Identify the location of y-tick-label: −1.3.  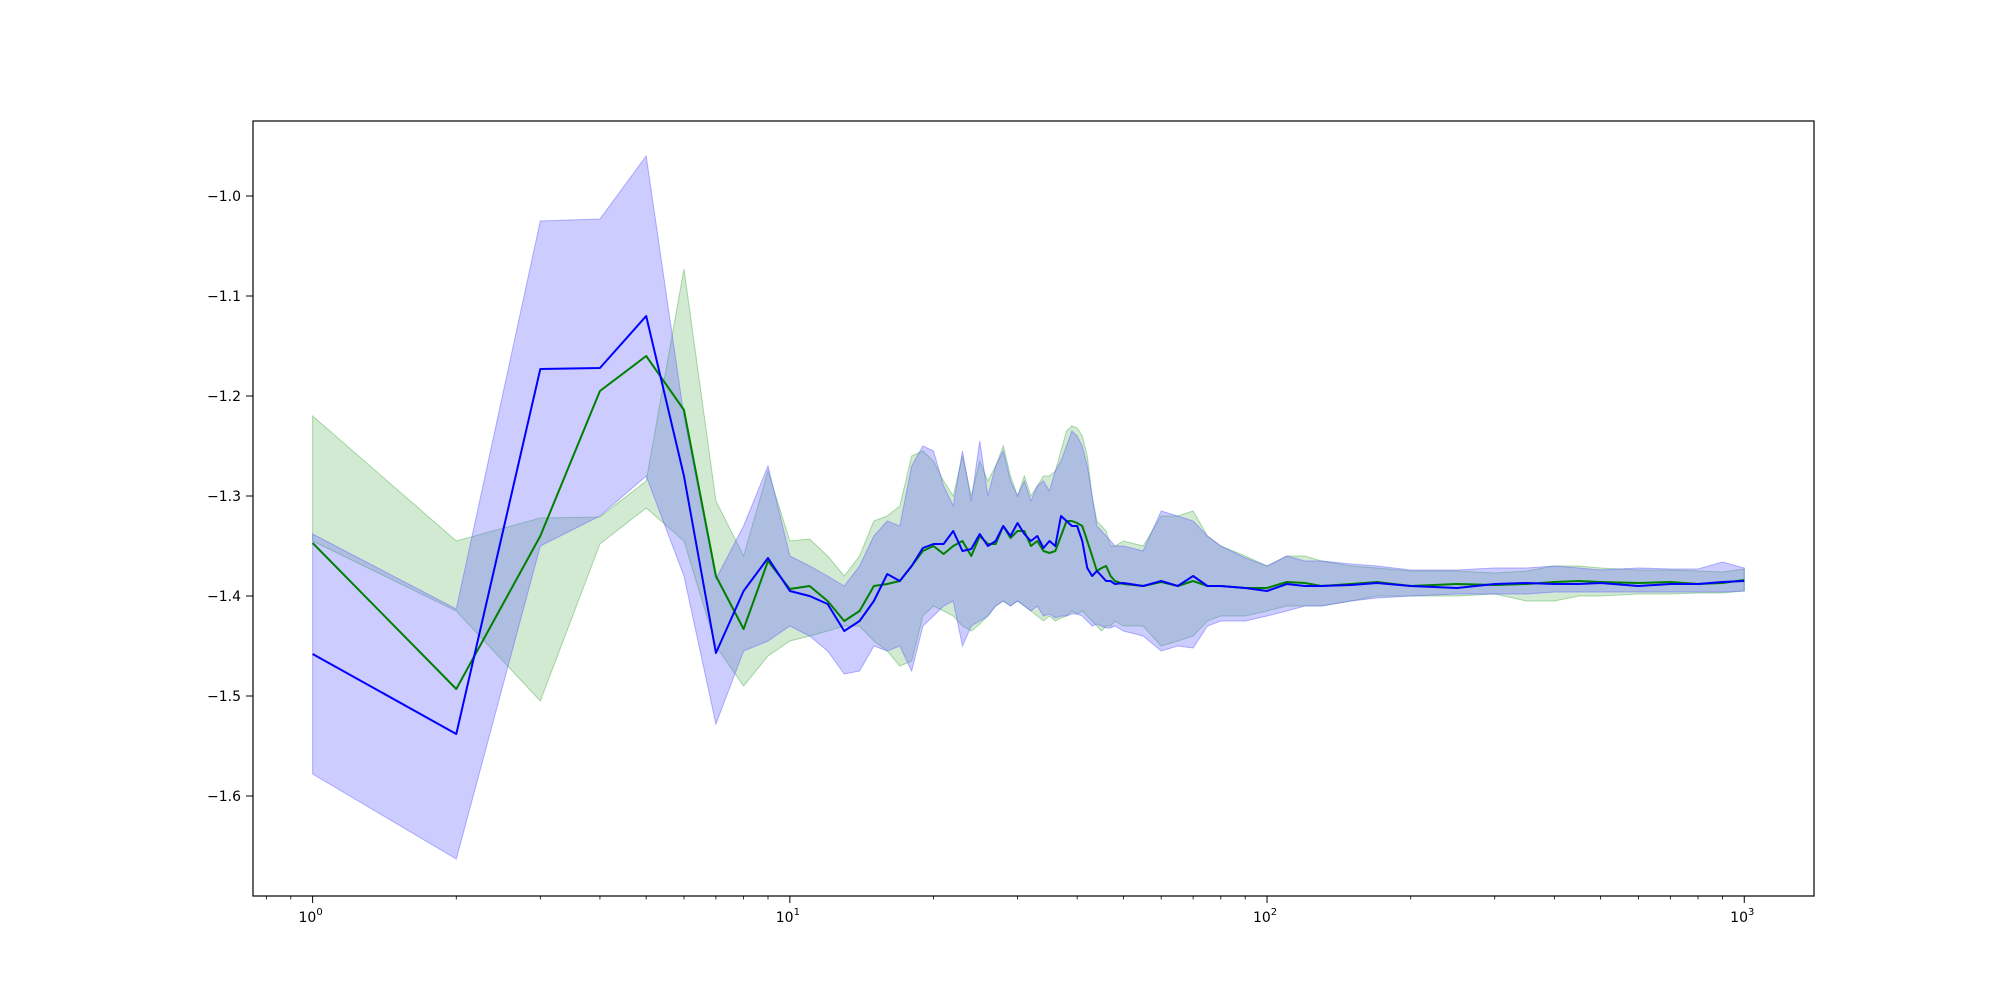
(224, 497).